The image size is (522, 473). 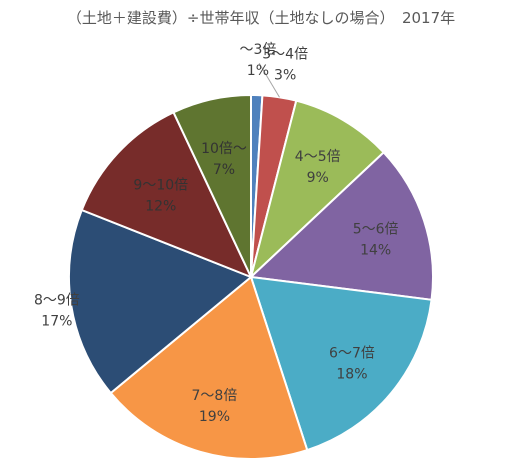 I want to click on slice-category-label: 8～9倍, so click(x=57, y=301).